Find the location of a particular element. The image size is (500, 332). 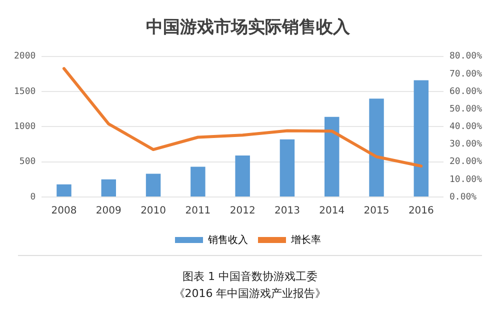

y2-tick-label: 0.00% is located at coordinates (463, 197).